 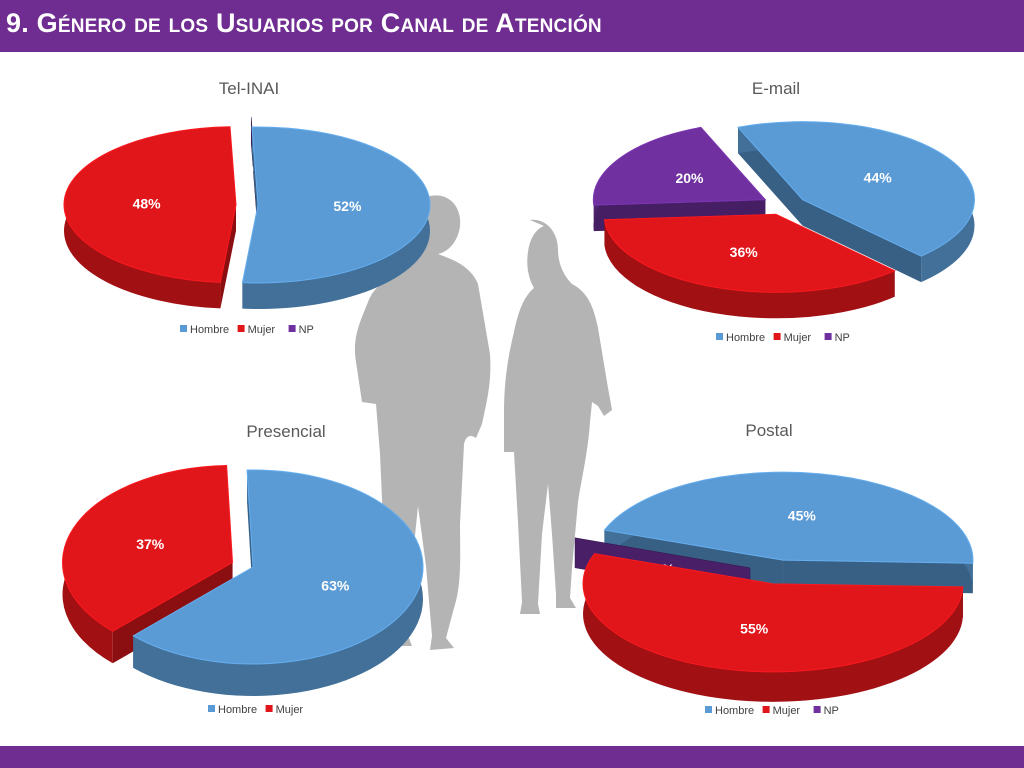 I want to click on data-label: 36%, so click(x=744, y=252).